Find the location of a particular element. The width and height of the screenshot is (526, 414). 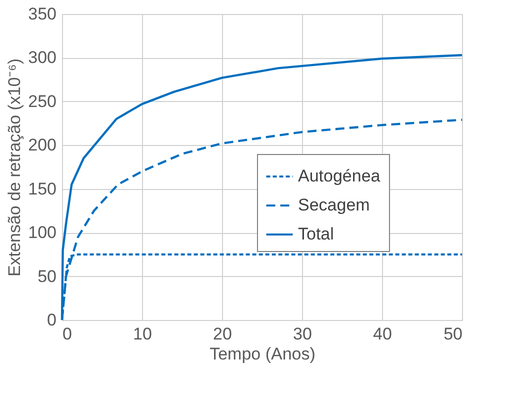

x-tick-label: 30 is located at coordinates (302, 334).